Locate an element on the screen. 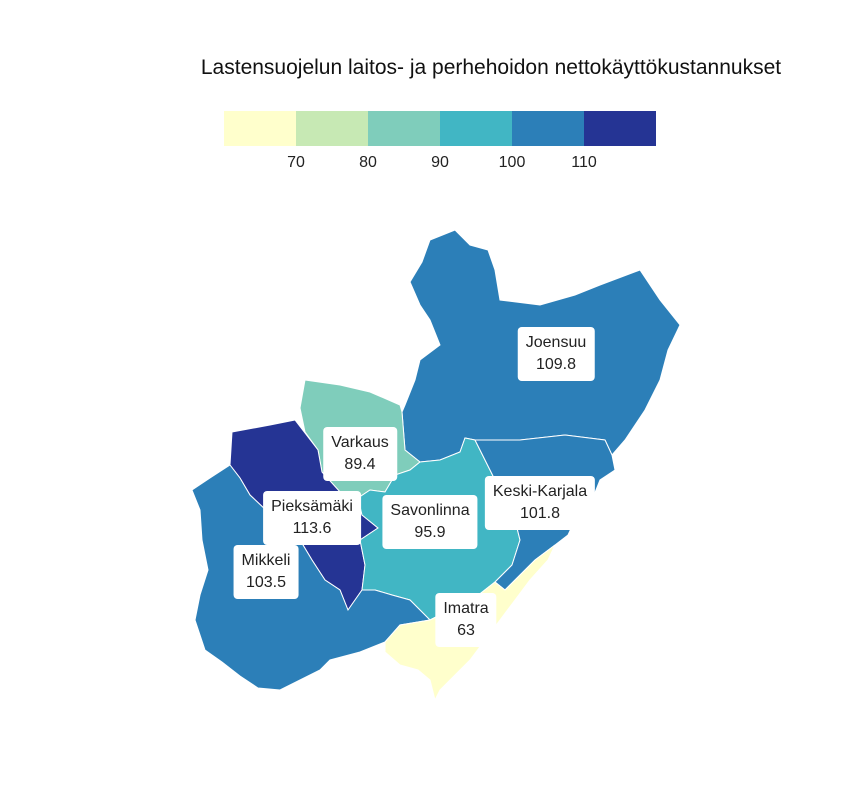  region-label-value: 103.5 is located at coordinates (266, 582).